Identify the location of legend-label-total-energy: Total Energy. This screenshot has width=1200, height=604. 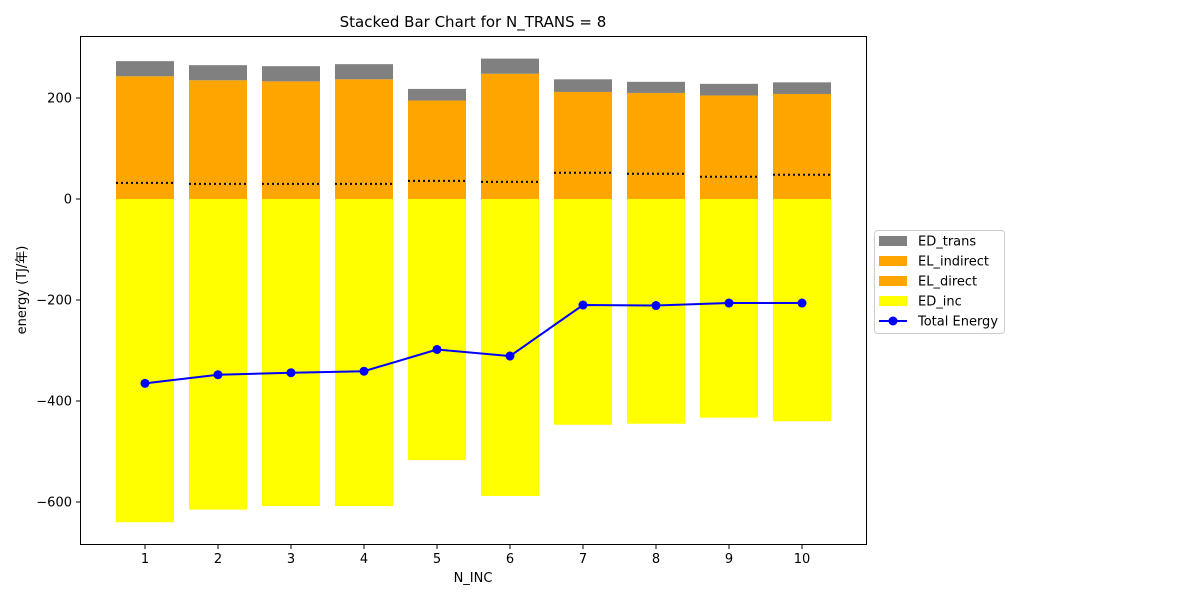
(957, 322).